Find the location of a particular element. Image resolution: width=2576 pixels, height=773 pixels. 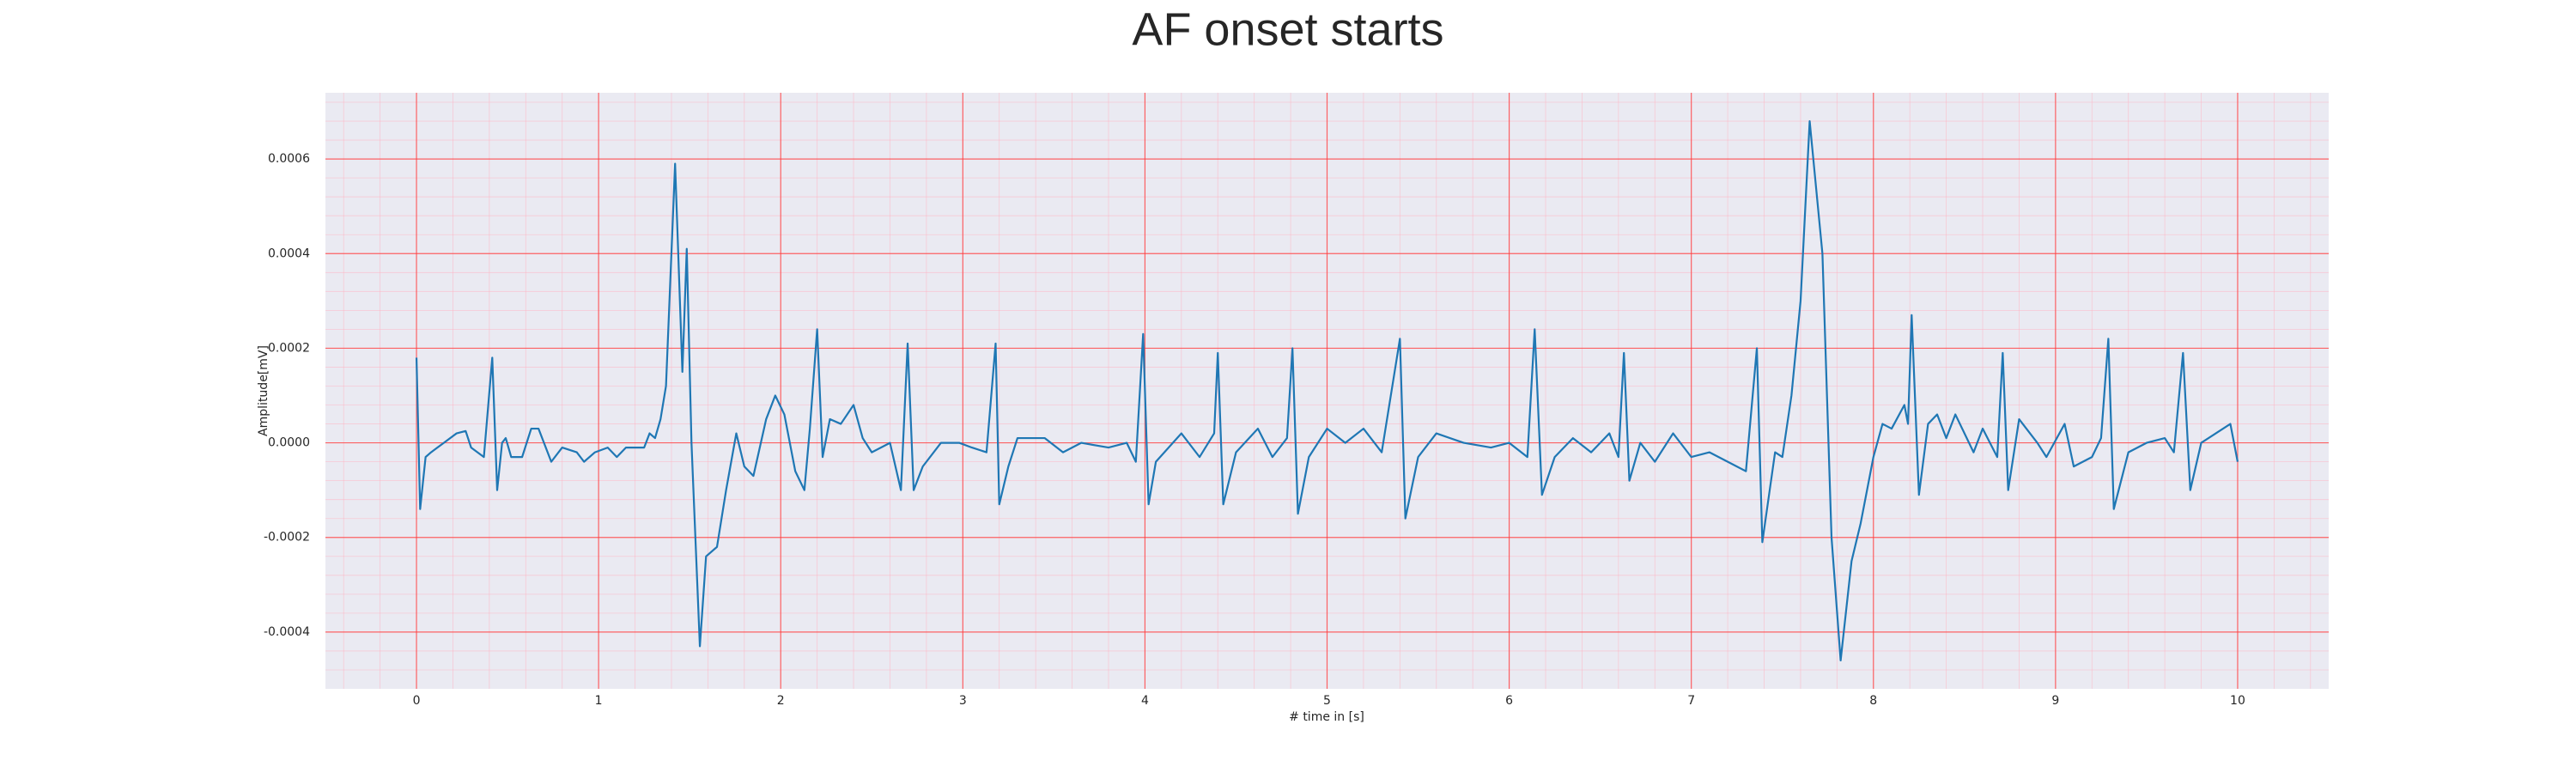

y-tick-label: 0.0004 is located at coordinates (289, 253).